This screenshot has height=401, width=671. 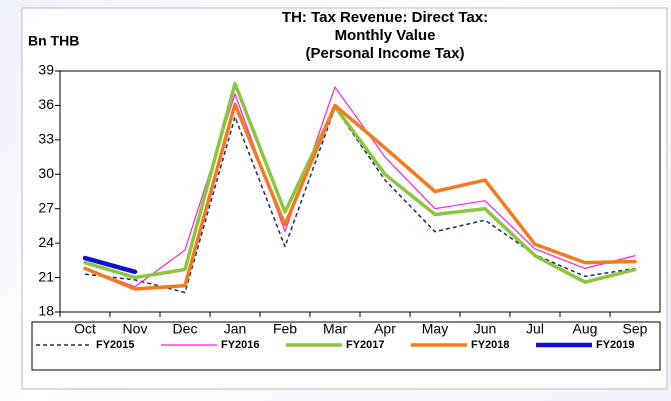 I want to click on y-tick-label: 36, so click(x=46, y=104).